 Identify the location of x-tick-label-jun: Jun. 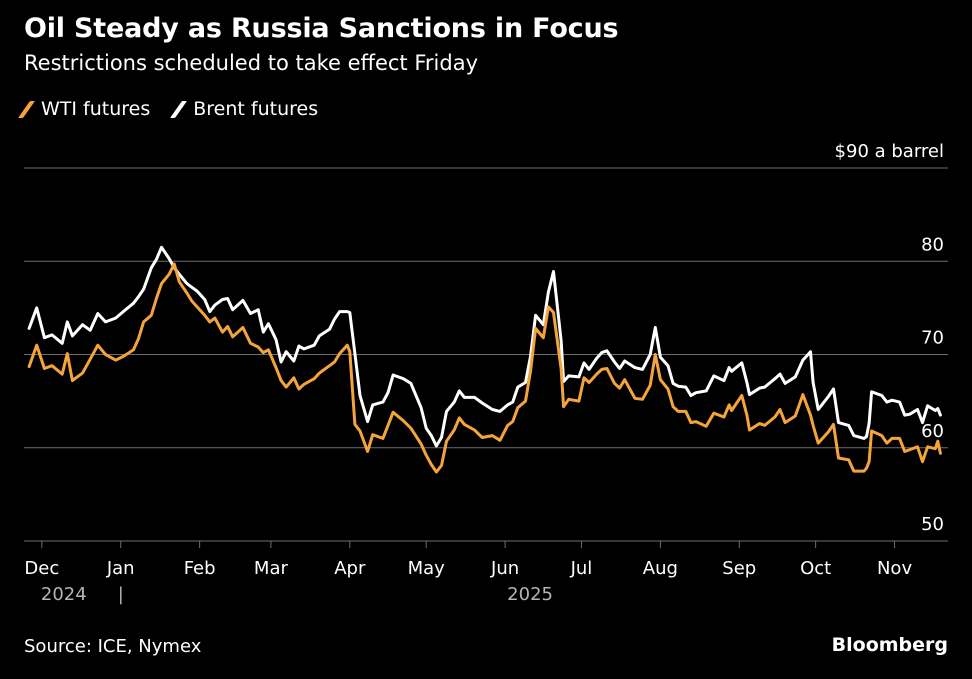
(504, 568).